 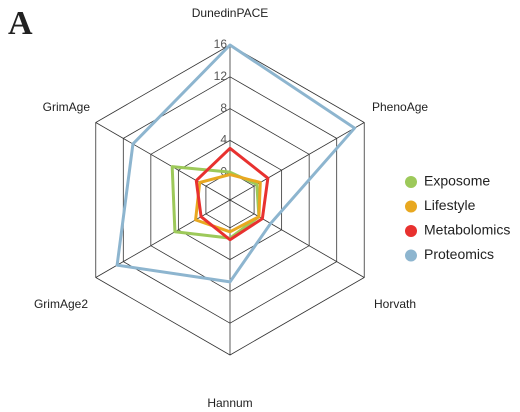 What do you see at coordinates (459, 254) in the screenshot?
I see `legend-label: Proteomics` at bounding box center [459, 254].